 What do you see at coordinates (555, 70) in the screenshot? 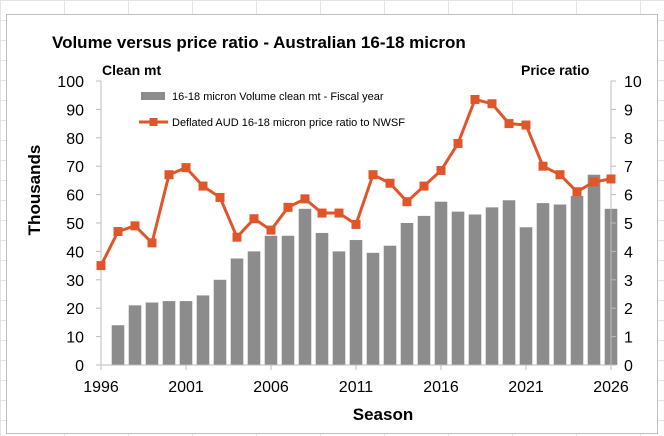
I see `right-unit-label: Price ratio` at bounding box center [555, 70].